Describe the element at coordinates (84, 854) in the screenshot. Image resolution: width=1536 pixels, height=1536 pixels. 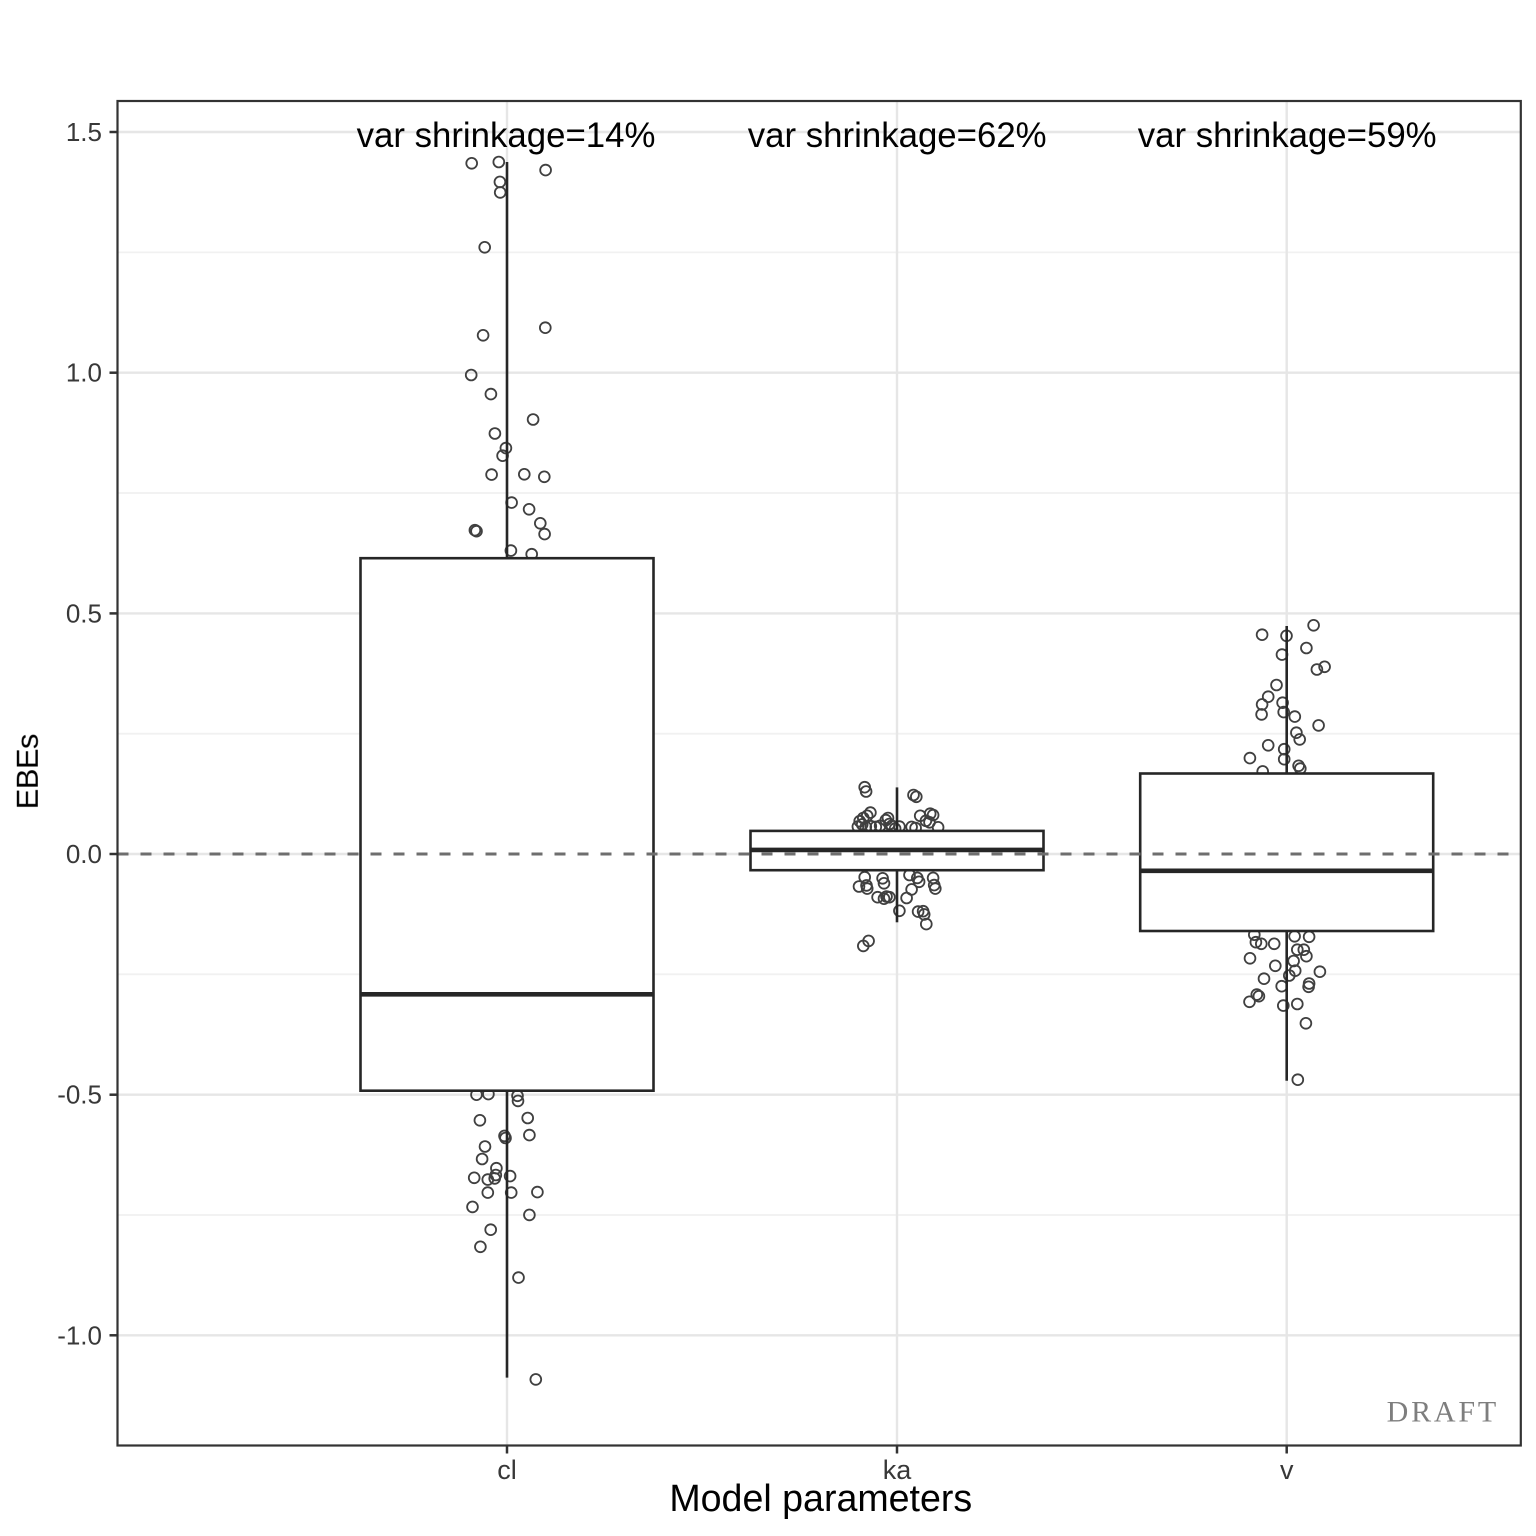
I see `svg-text: 0.0` at that location.